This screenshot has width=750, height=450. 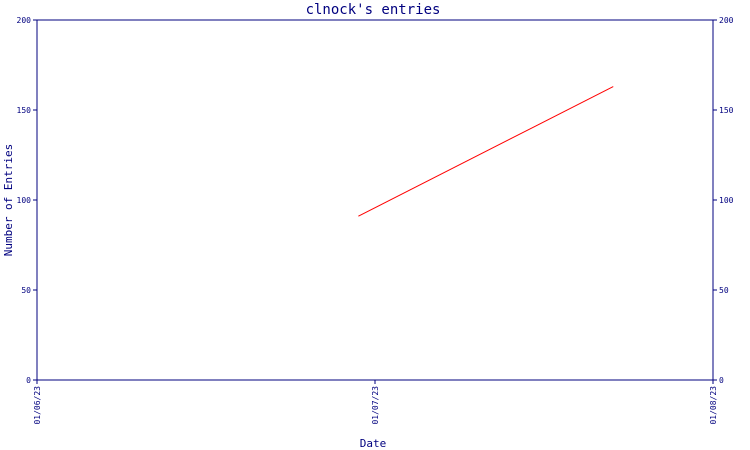 I want to click on y-tick-label-right: 150, so click(x=726, y=110).